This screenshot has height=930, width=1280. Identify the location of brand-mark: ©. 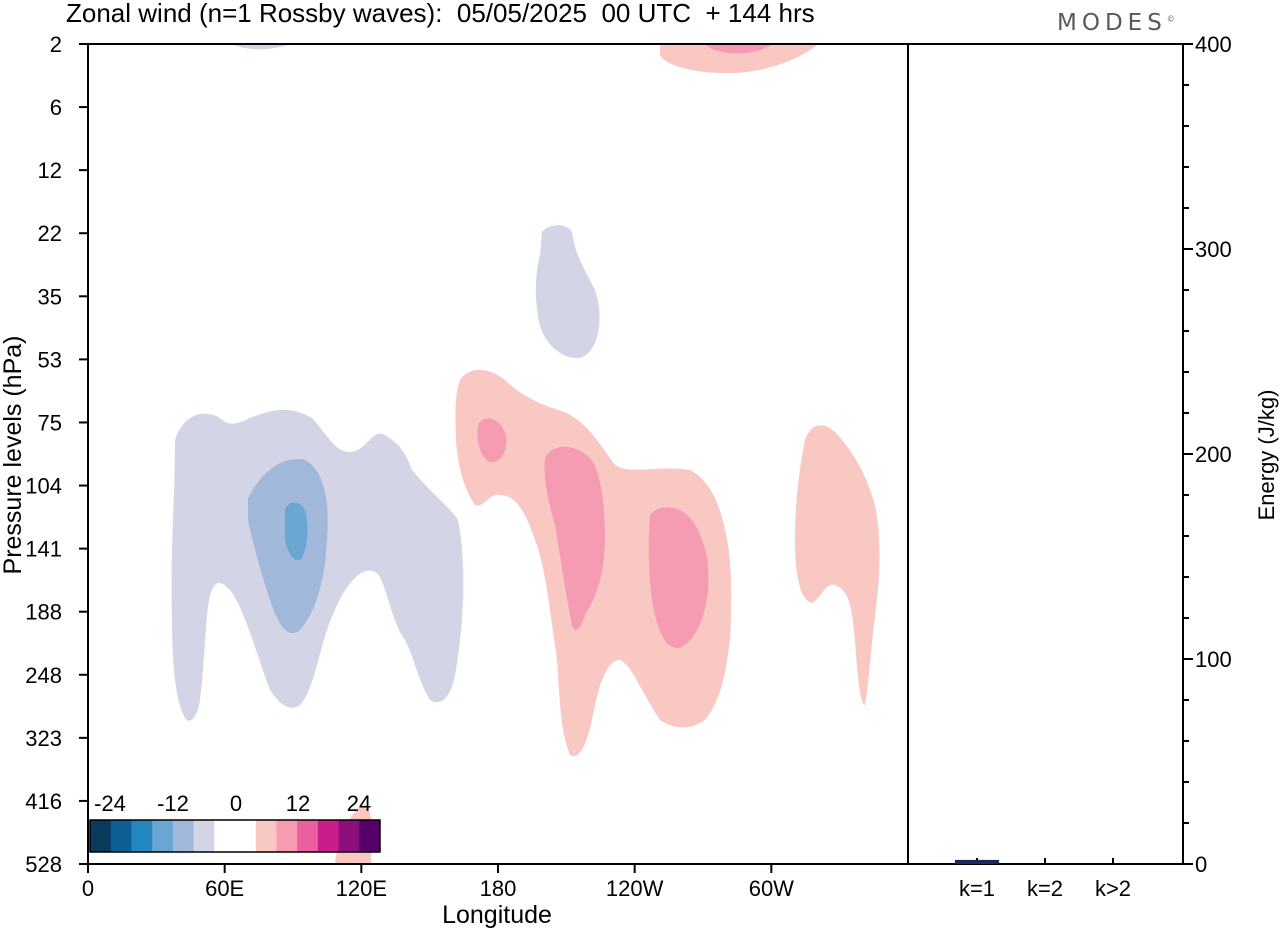
(1170, 19).